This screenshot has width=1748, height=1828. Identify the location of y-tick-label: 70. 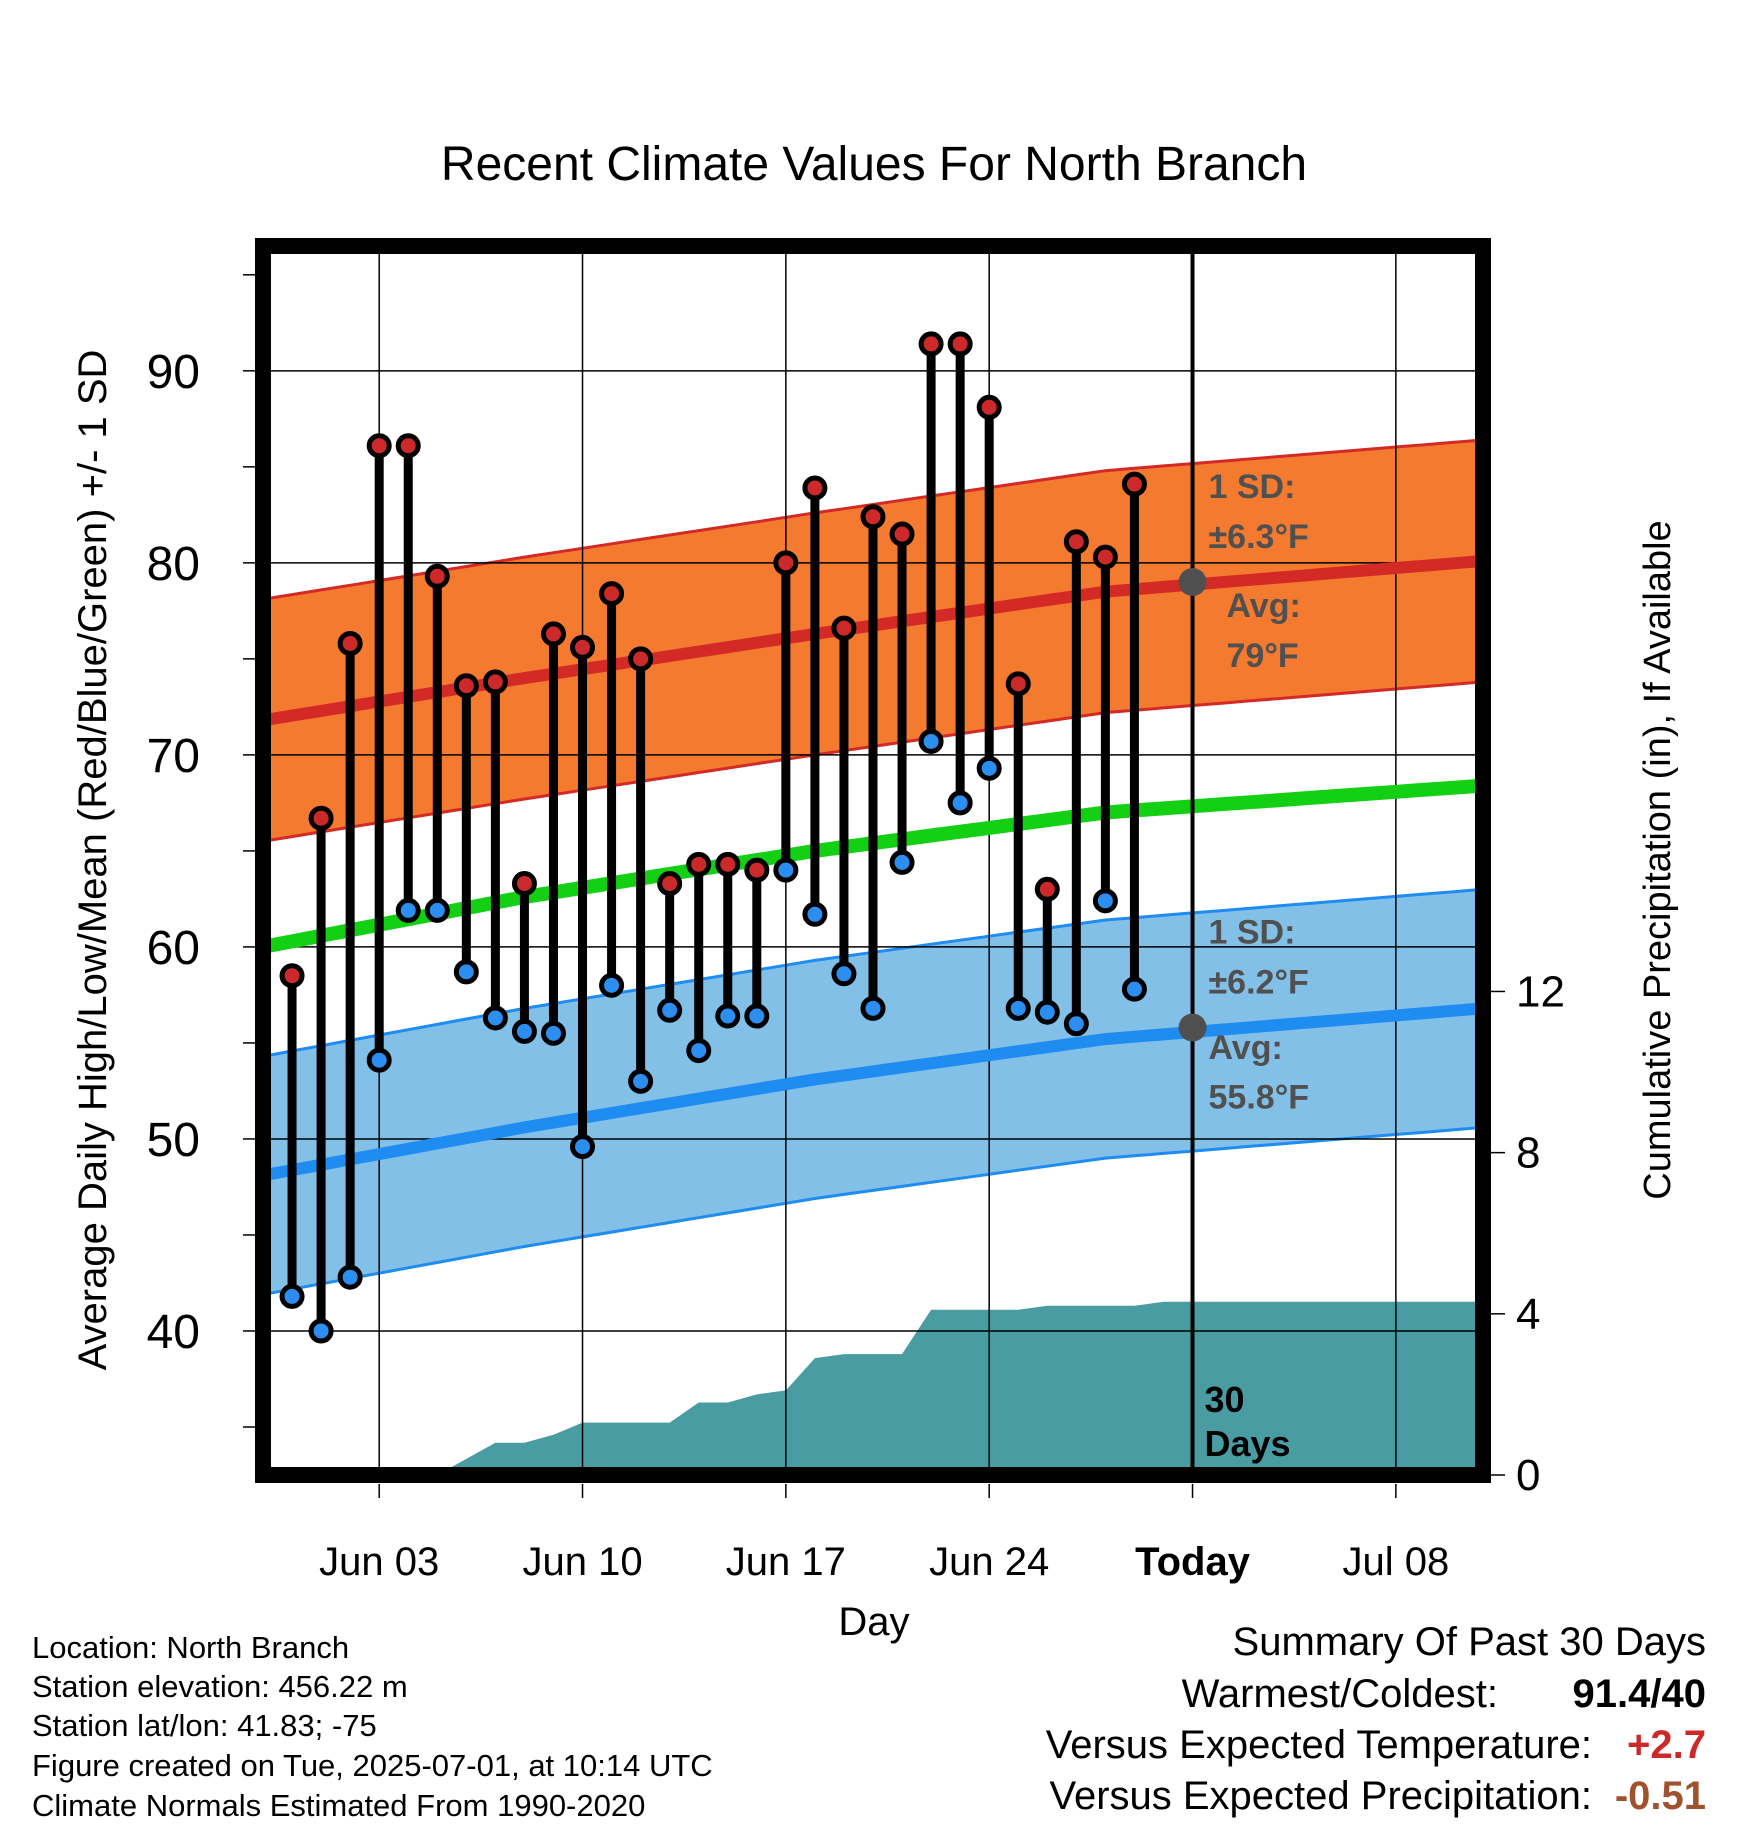
(173, 756).